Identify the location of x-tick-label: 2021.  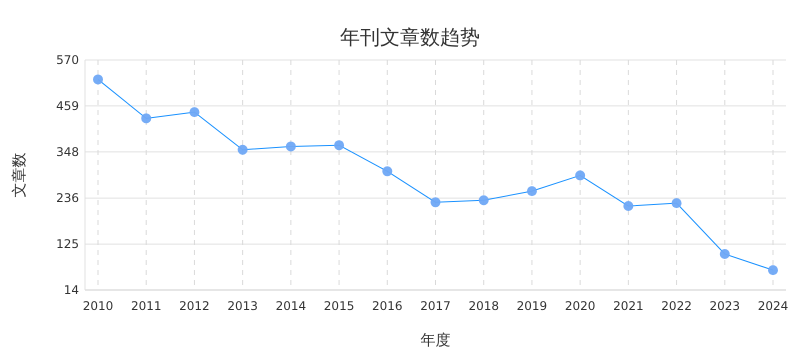
(628, 306).